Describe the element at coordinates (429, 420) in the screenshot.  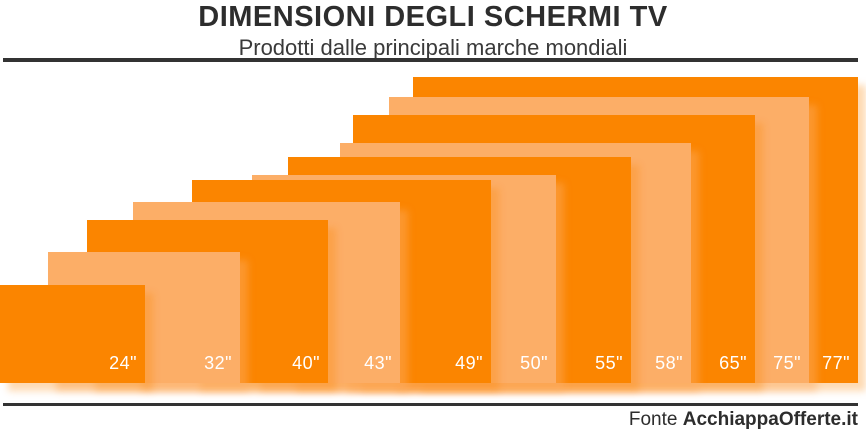
I see `source-label: Fonte AcchiappaOfferte.it` at that location.